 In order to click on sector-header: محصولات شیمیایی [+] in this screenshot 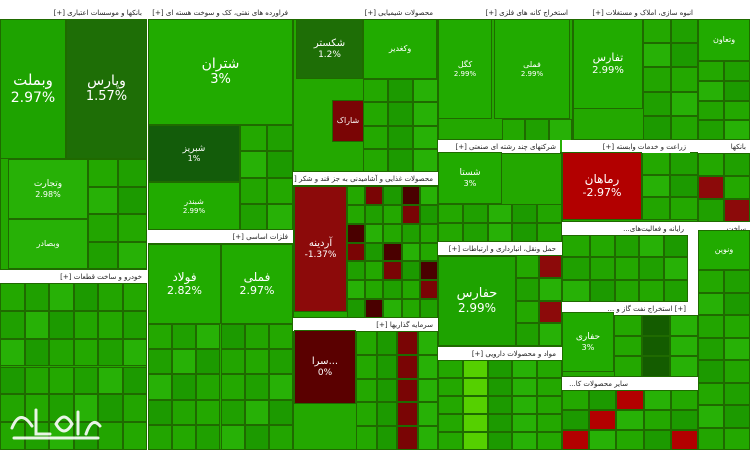, I will do `click(365, 12)`.